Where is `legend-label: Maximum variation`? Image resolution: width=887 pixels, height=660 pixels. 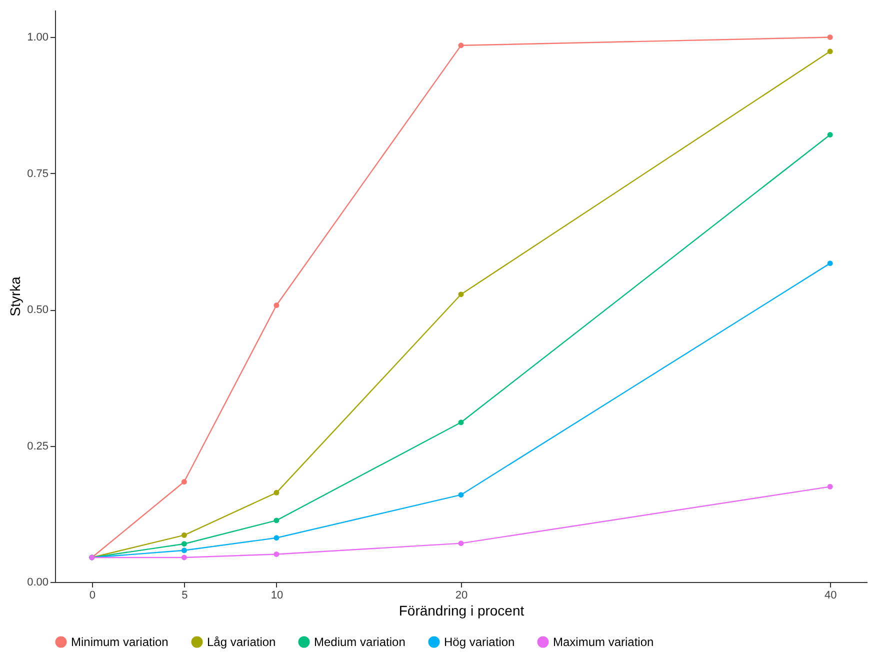 legend-label: Maximum variation is located at coordinates (603, 642).